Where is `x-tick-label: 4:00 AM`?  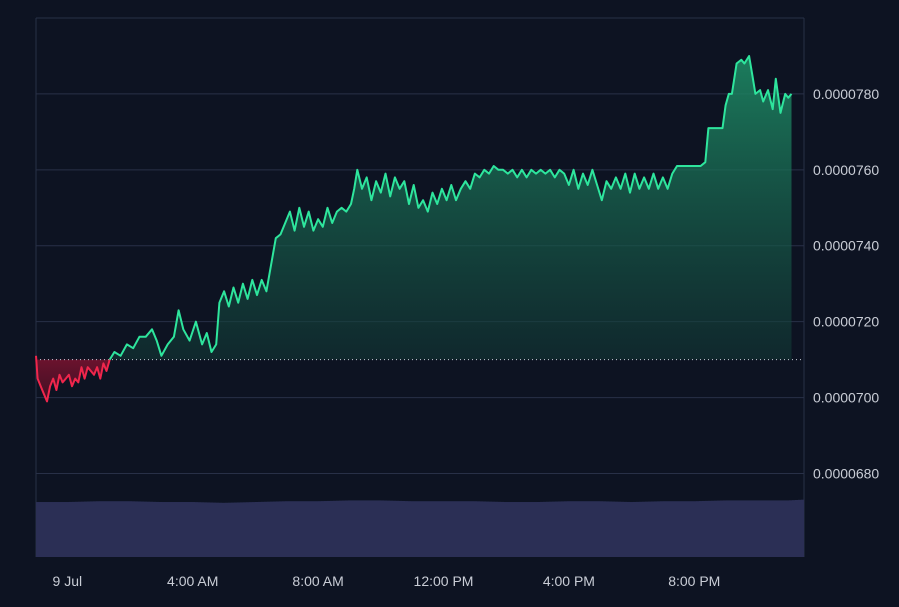
x-tick-label: 4:00 AM is located at coordinates (192, 581).